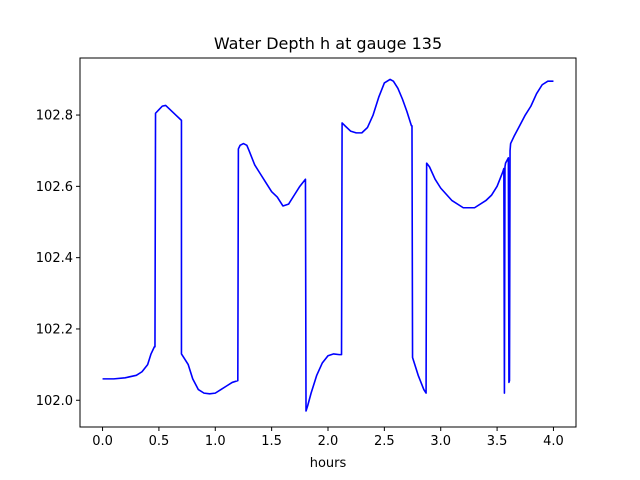 The width and height of the screenshot is (640, 480). What do you see at coordinates (384, 441) in the screenshot?
I see `x-tick-label: 2.5` at bounding box center [384, 441].